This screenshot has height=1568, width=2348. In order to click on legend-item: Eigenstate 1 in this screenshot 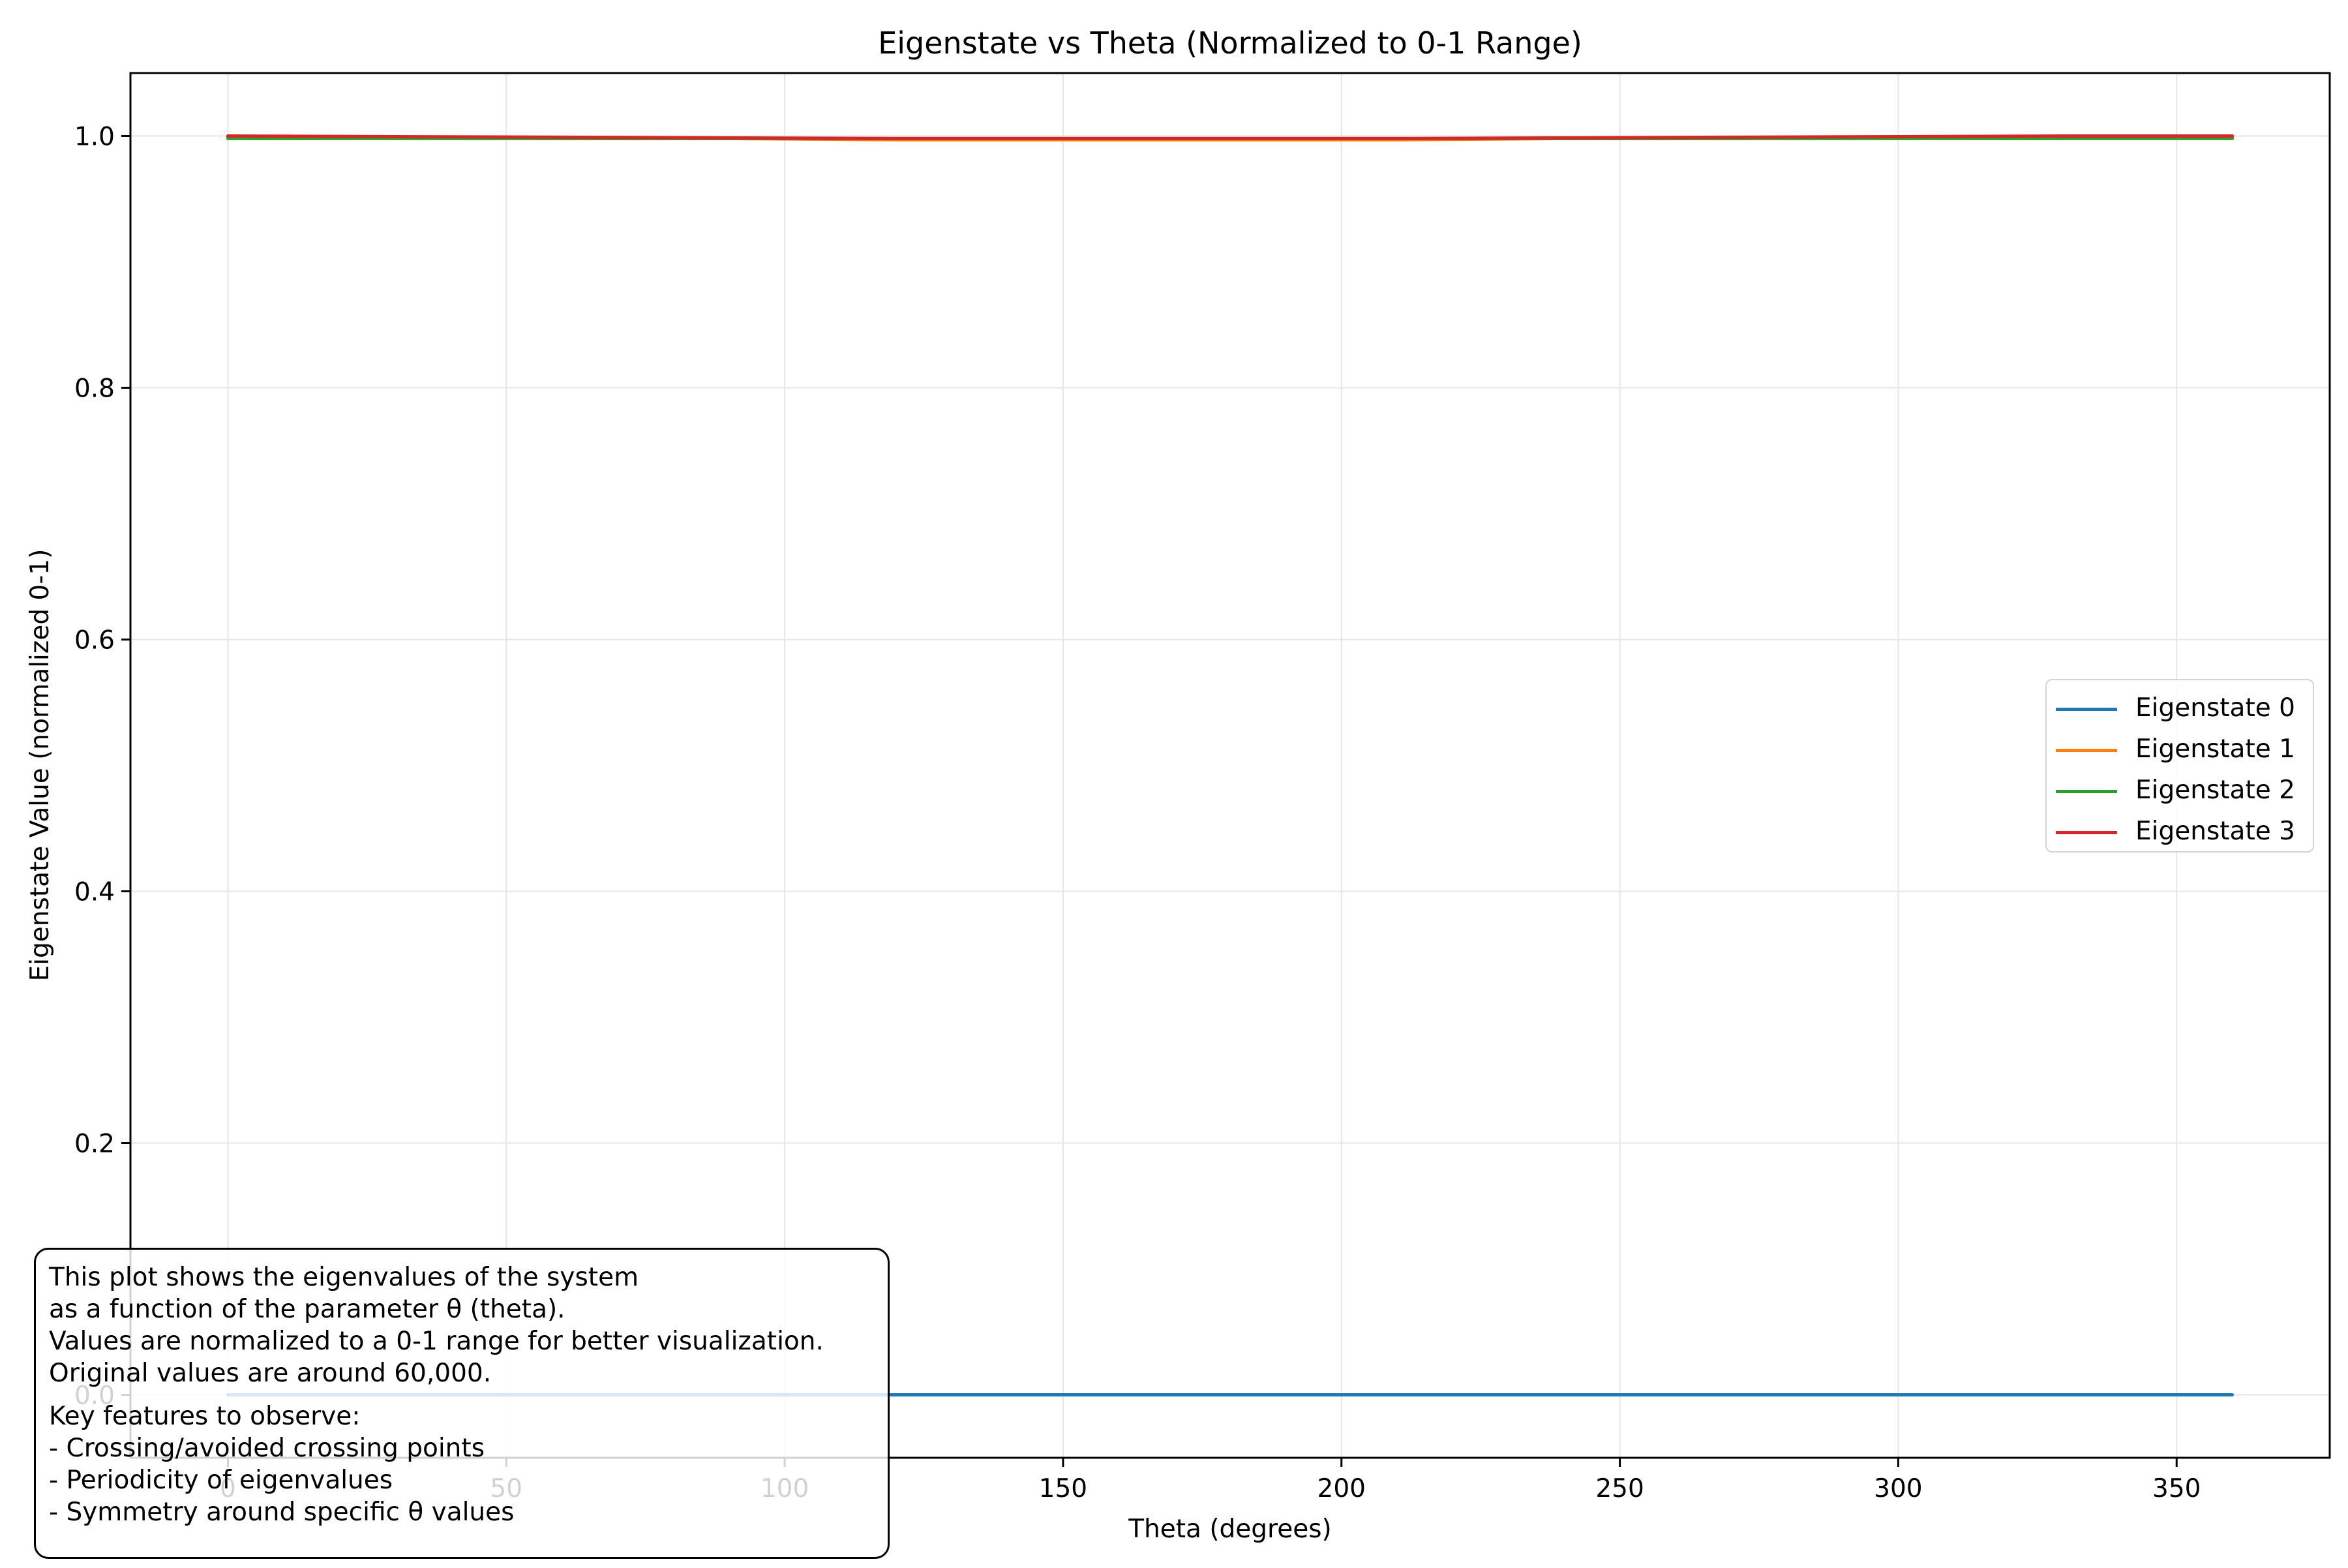, I will do `click(2180, 749)`.